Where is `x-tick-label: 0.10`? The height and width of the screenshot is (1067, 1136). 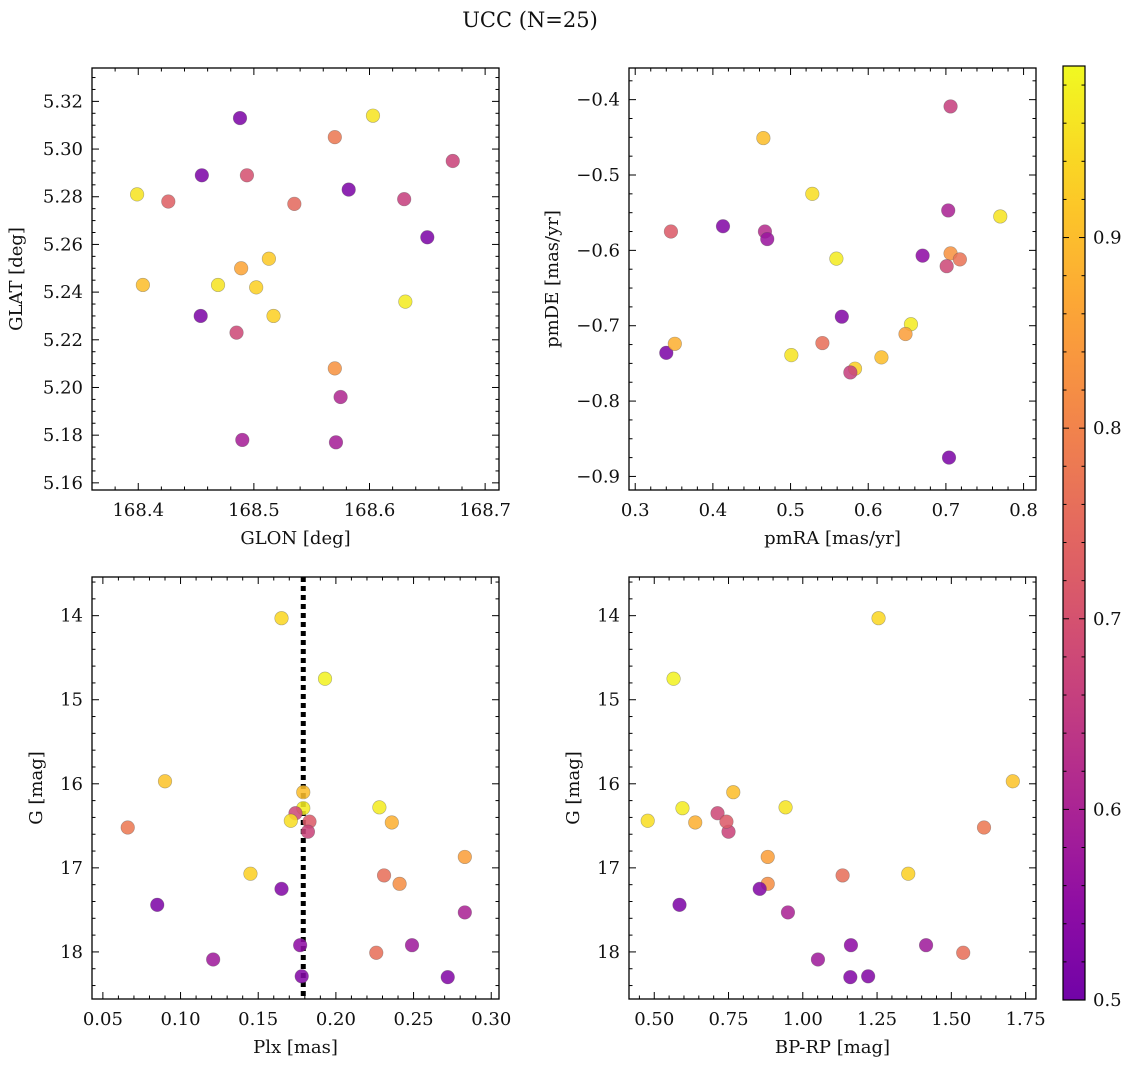 x-tick-label: 0.10 is located at coordinates (181, 1019).